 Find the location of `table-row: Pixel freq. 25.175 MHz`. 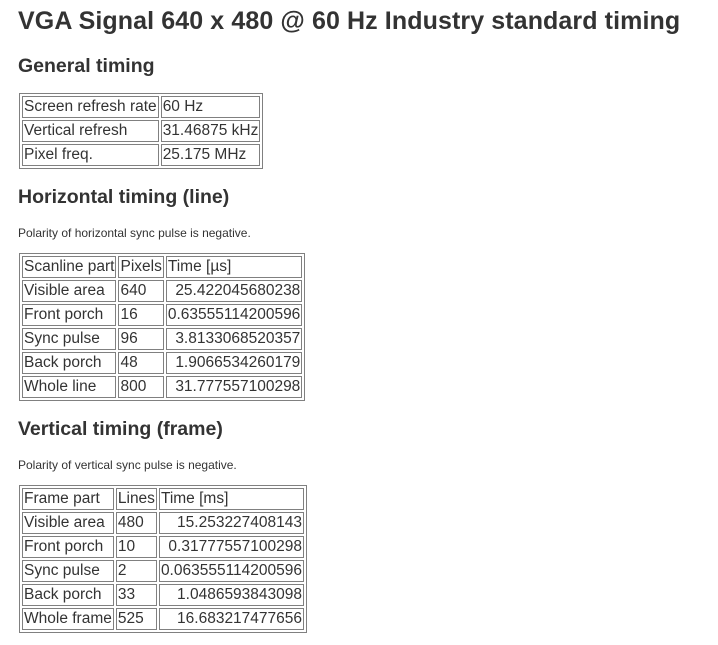

table-row: Pixel freq. 25.175 MHz is located at coordinates (141, 155).